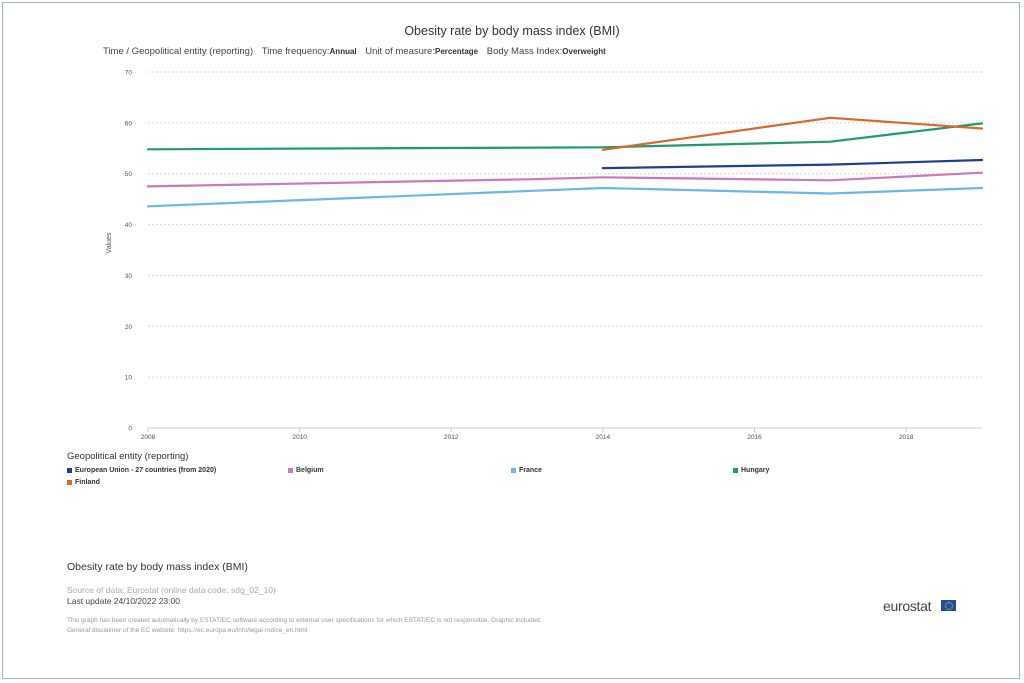 The image size is (1024, 683). I want to click on legend-item: Hungary, so click(751, 470).